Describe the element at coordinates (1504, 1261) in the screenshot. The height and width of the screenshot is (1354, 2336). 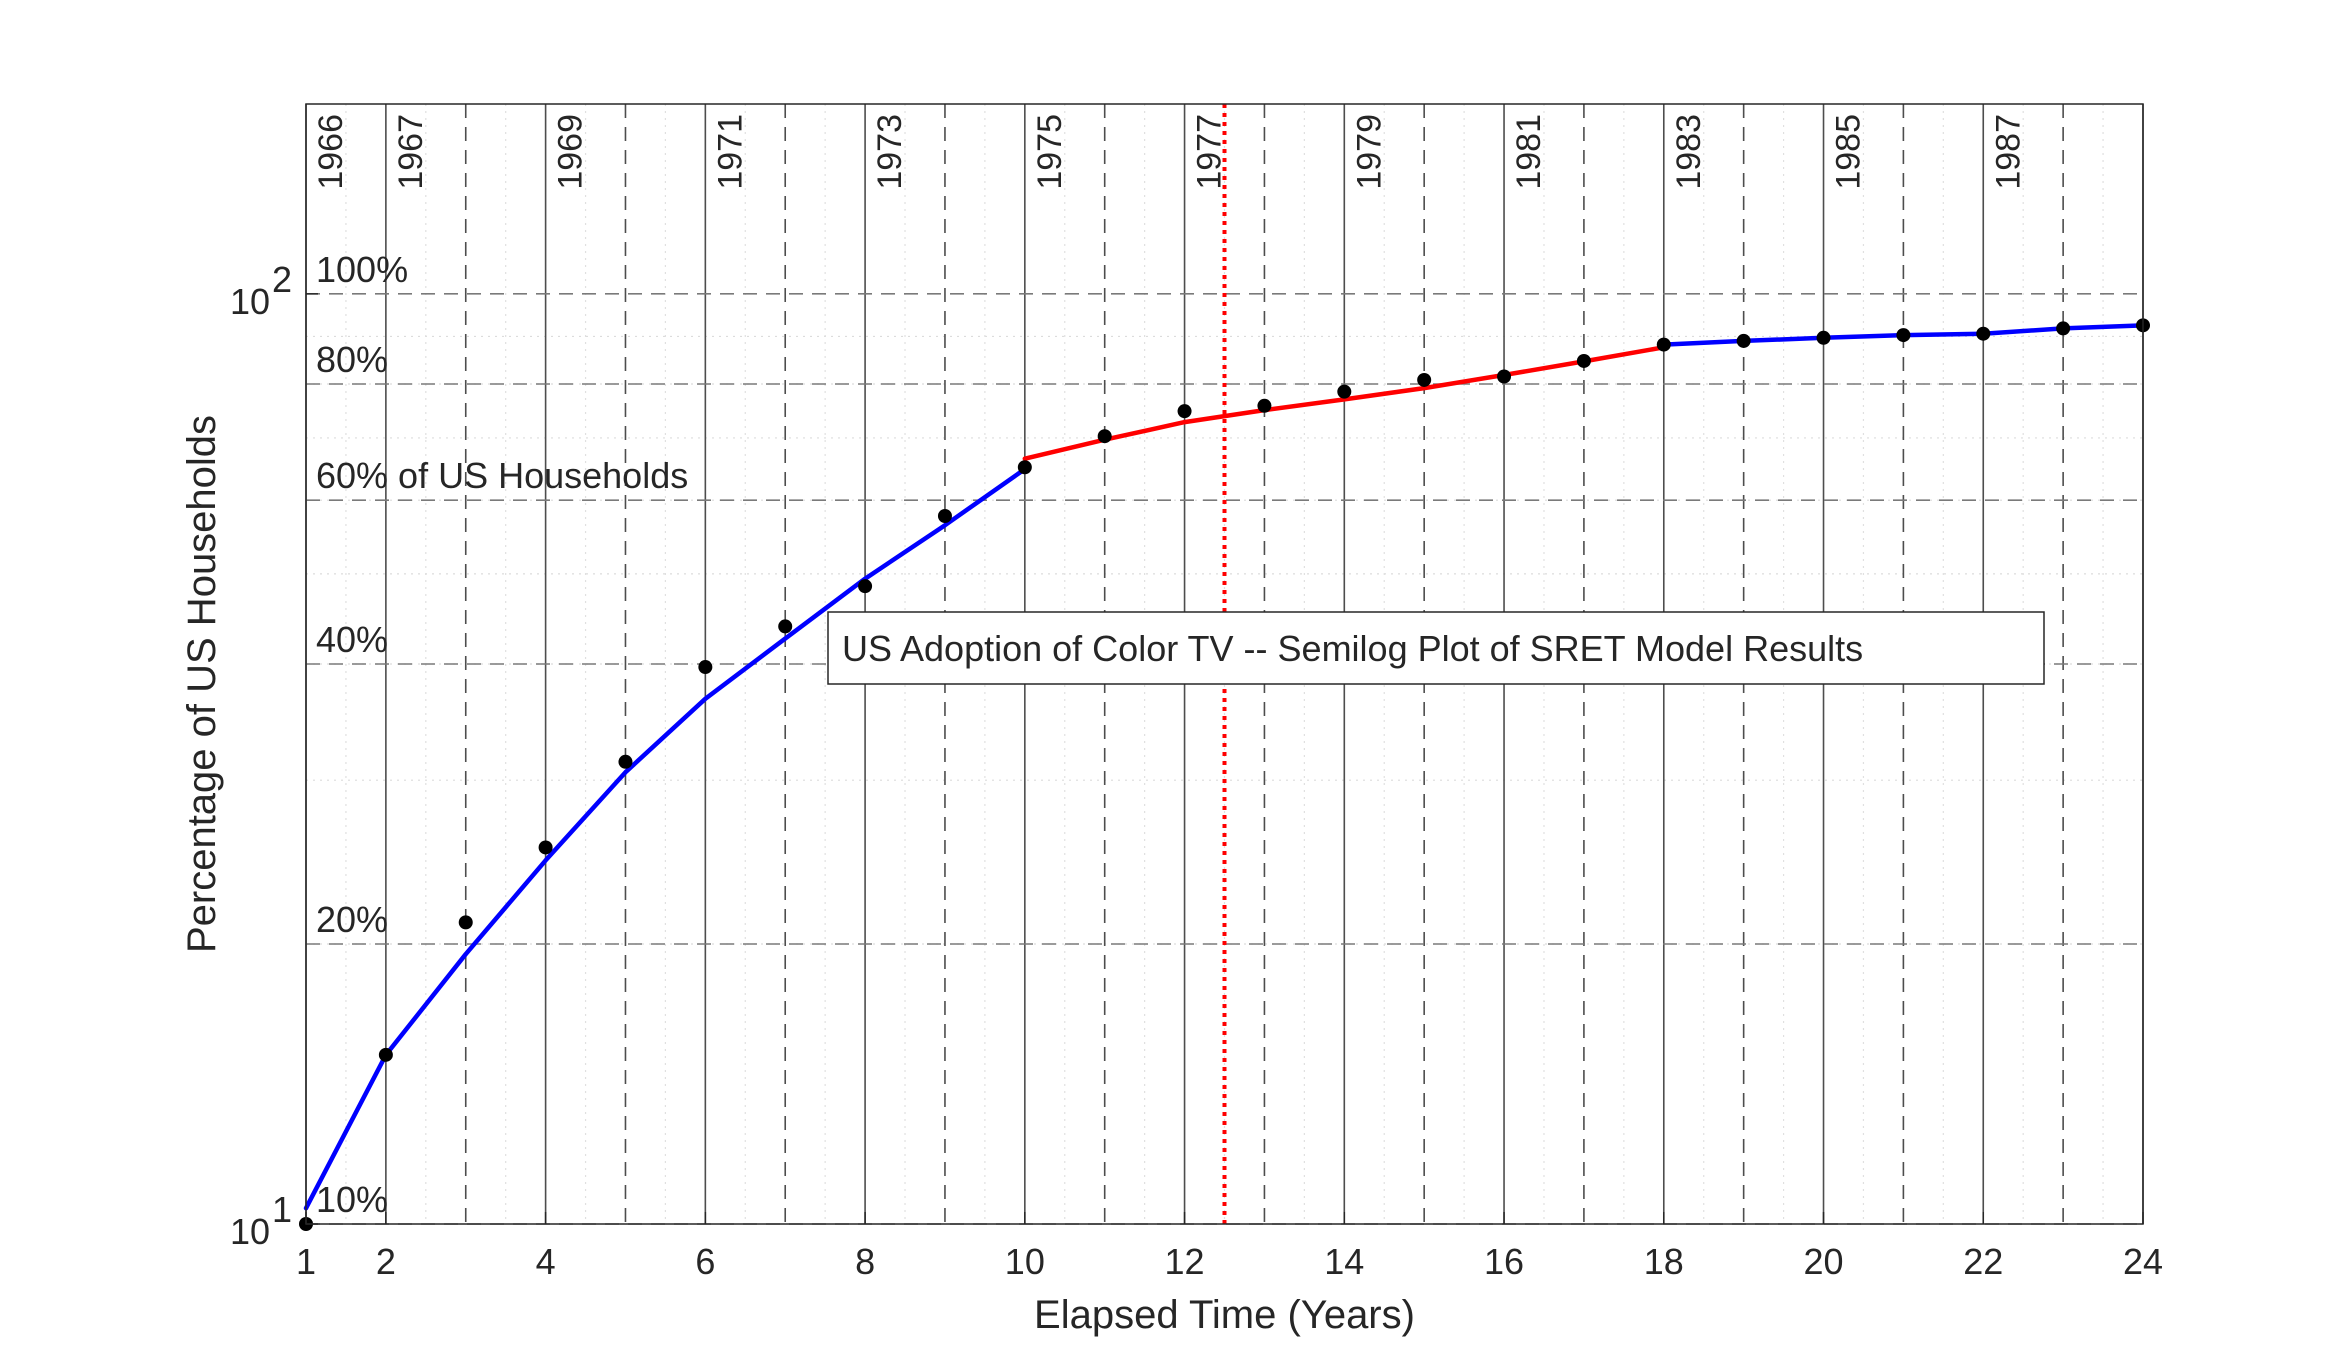
I see `x-tick-label: 16` at that location.